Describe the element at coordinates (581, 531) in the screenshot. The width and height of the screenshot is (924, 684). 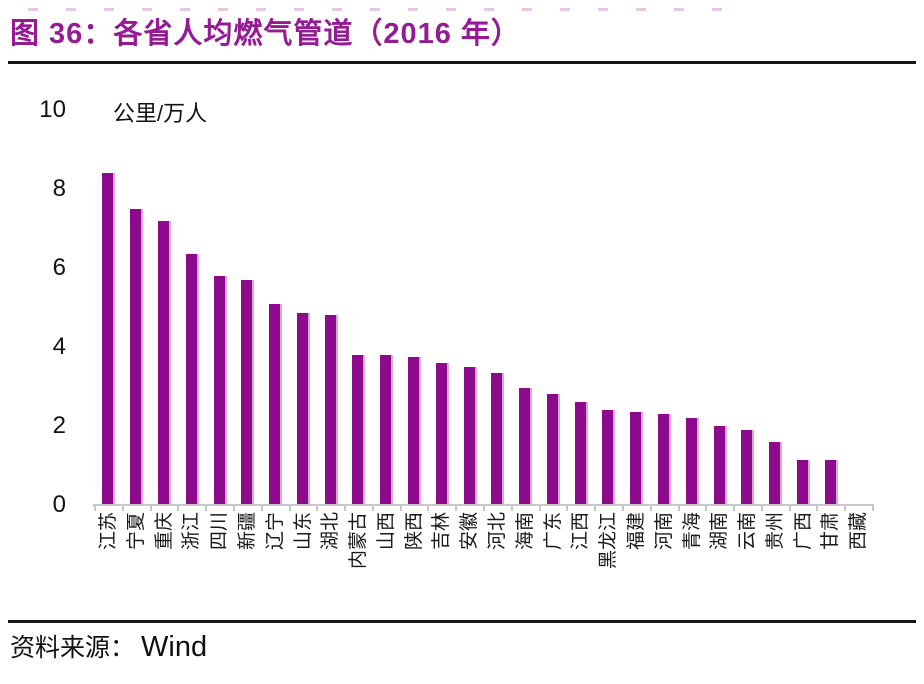
I see `x-category-label: 江西` at that location.